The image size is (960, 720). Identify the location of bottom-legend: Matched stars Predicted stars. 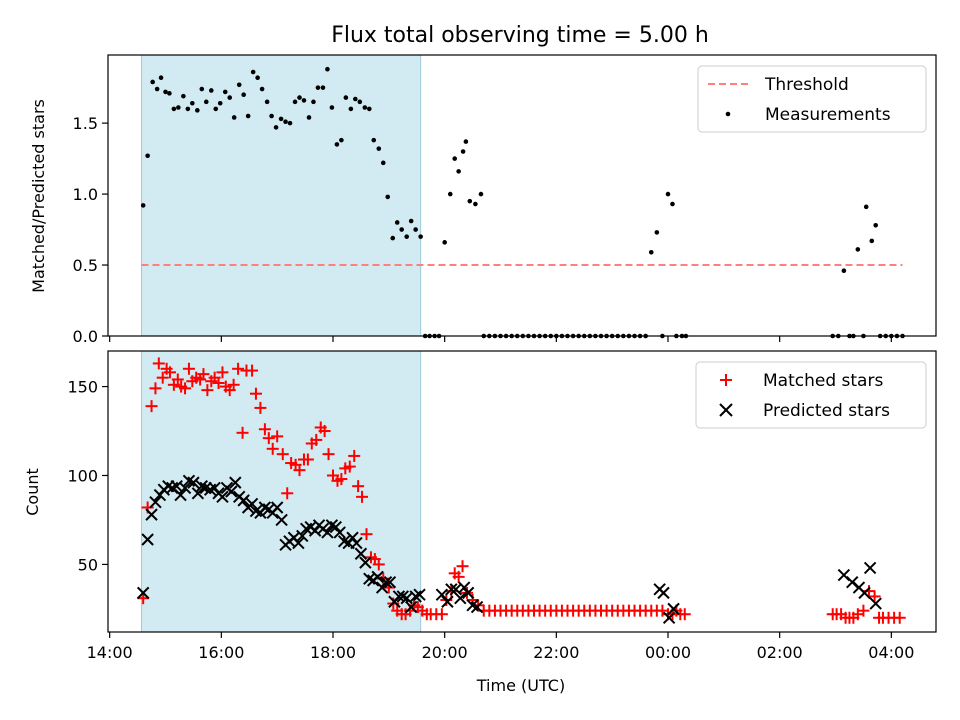
(811, 395).